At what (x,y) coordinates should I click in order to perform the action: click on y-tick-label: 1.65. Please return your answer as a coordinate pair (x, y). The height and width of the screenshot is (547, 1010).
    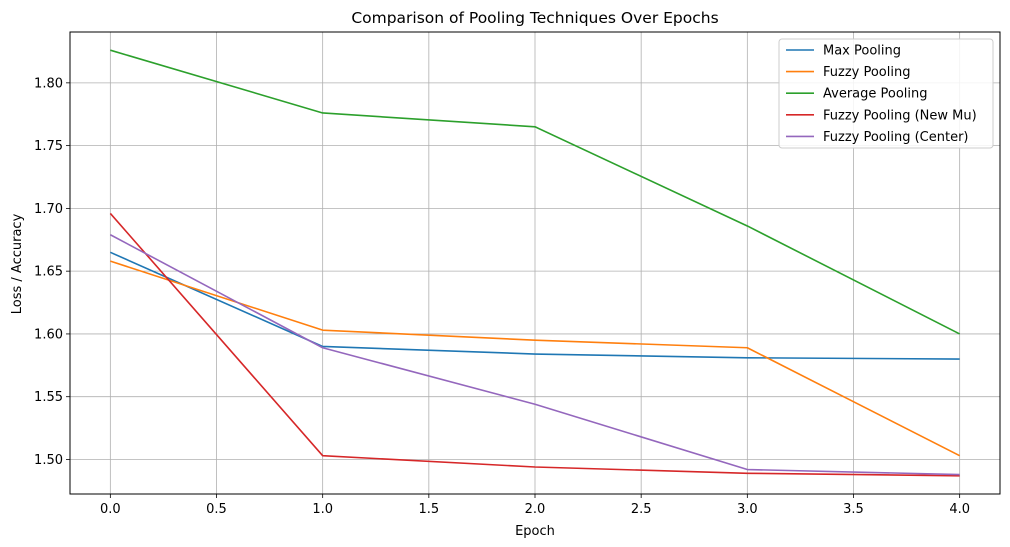
    Looking at the image, I should click on (48, 272).